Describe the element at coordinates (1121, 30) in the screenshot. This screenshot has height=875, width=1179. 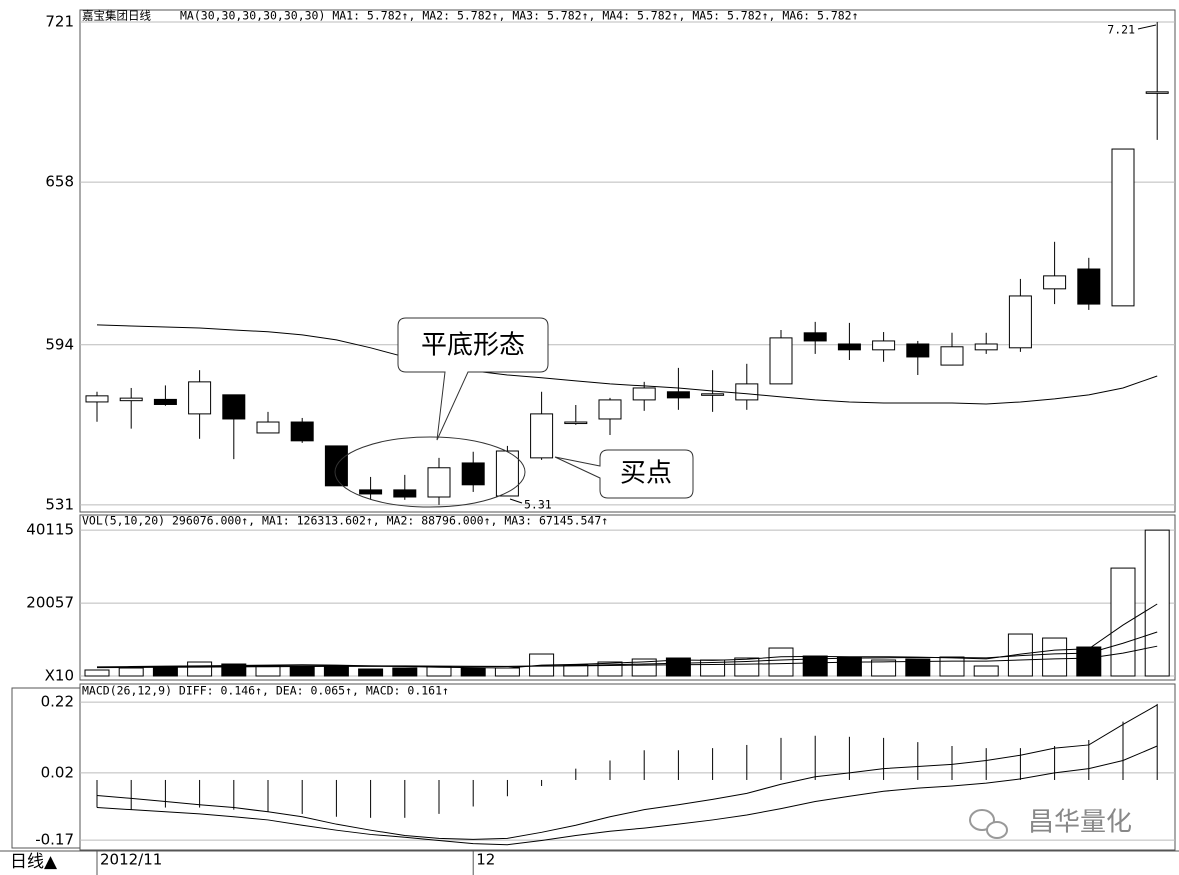
I see `high-label: 7.21` at that location.